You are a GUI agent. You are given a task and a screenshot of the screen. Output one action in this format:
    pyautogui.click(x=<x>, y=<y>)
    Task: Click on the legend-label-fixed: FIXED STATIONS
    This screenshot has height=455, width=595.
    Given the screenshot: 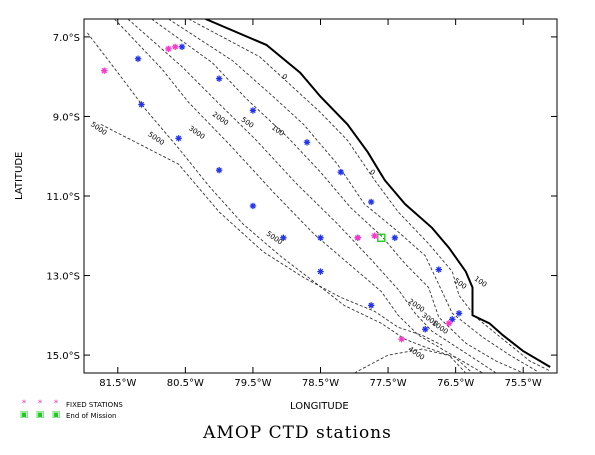 What is the action you would take?
    pyautogui.click(x=94, y=404)
    